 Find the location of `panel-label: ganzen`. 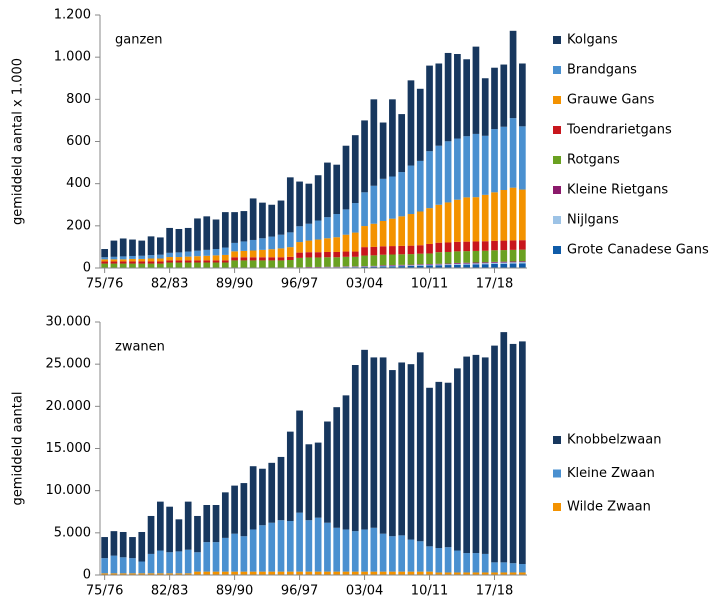

panel-label: ganzen is located at coordinates (139, 40).